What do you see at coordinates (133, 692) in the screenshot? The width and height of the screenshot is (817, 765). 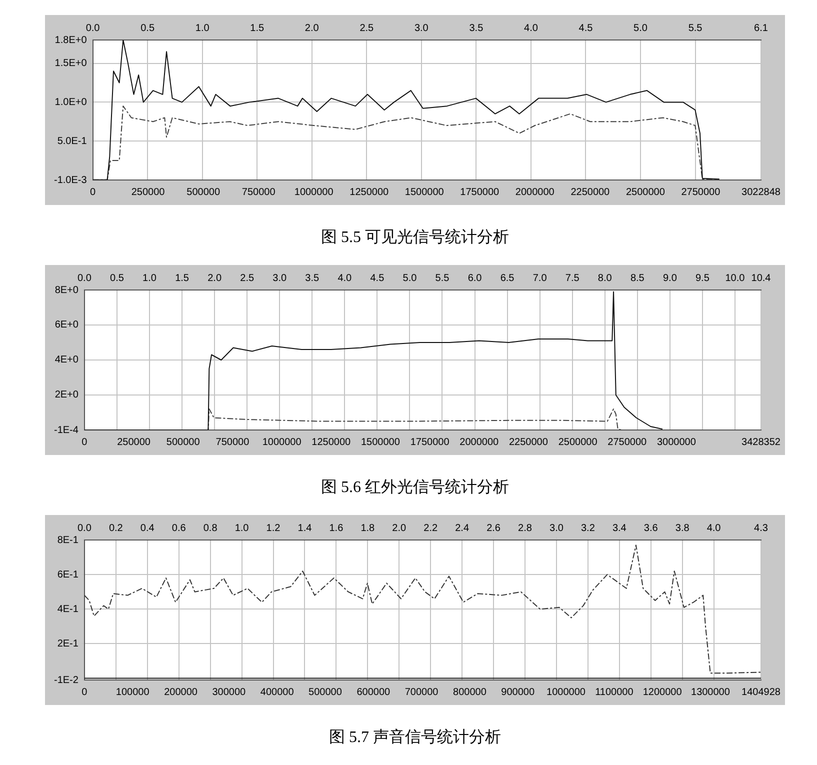 I see `x-tick-label: 100000` at bounding box center [133, 692].